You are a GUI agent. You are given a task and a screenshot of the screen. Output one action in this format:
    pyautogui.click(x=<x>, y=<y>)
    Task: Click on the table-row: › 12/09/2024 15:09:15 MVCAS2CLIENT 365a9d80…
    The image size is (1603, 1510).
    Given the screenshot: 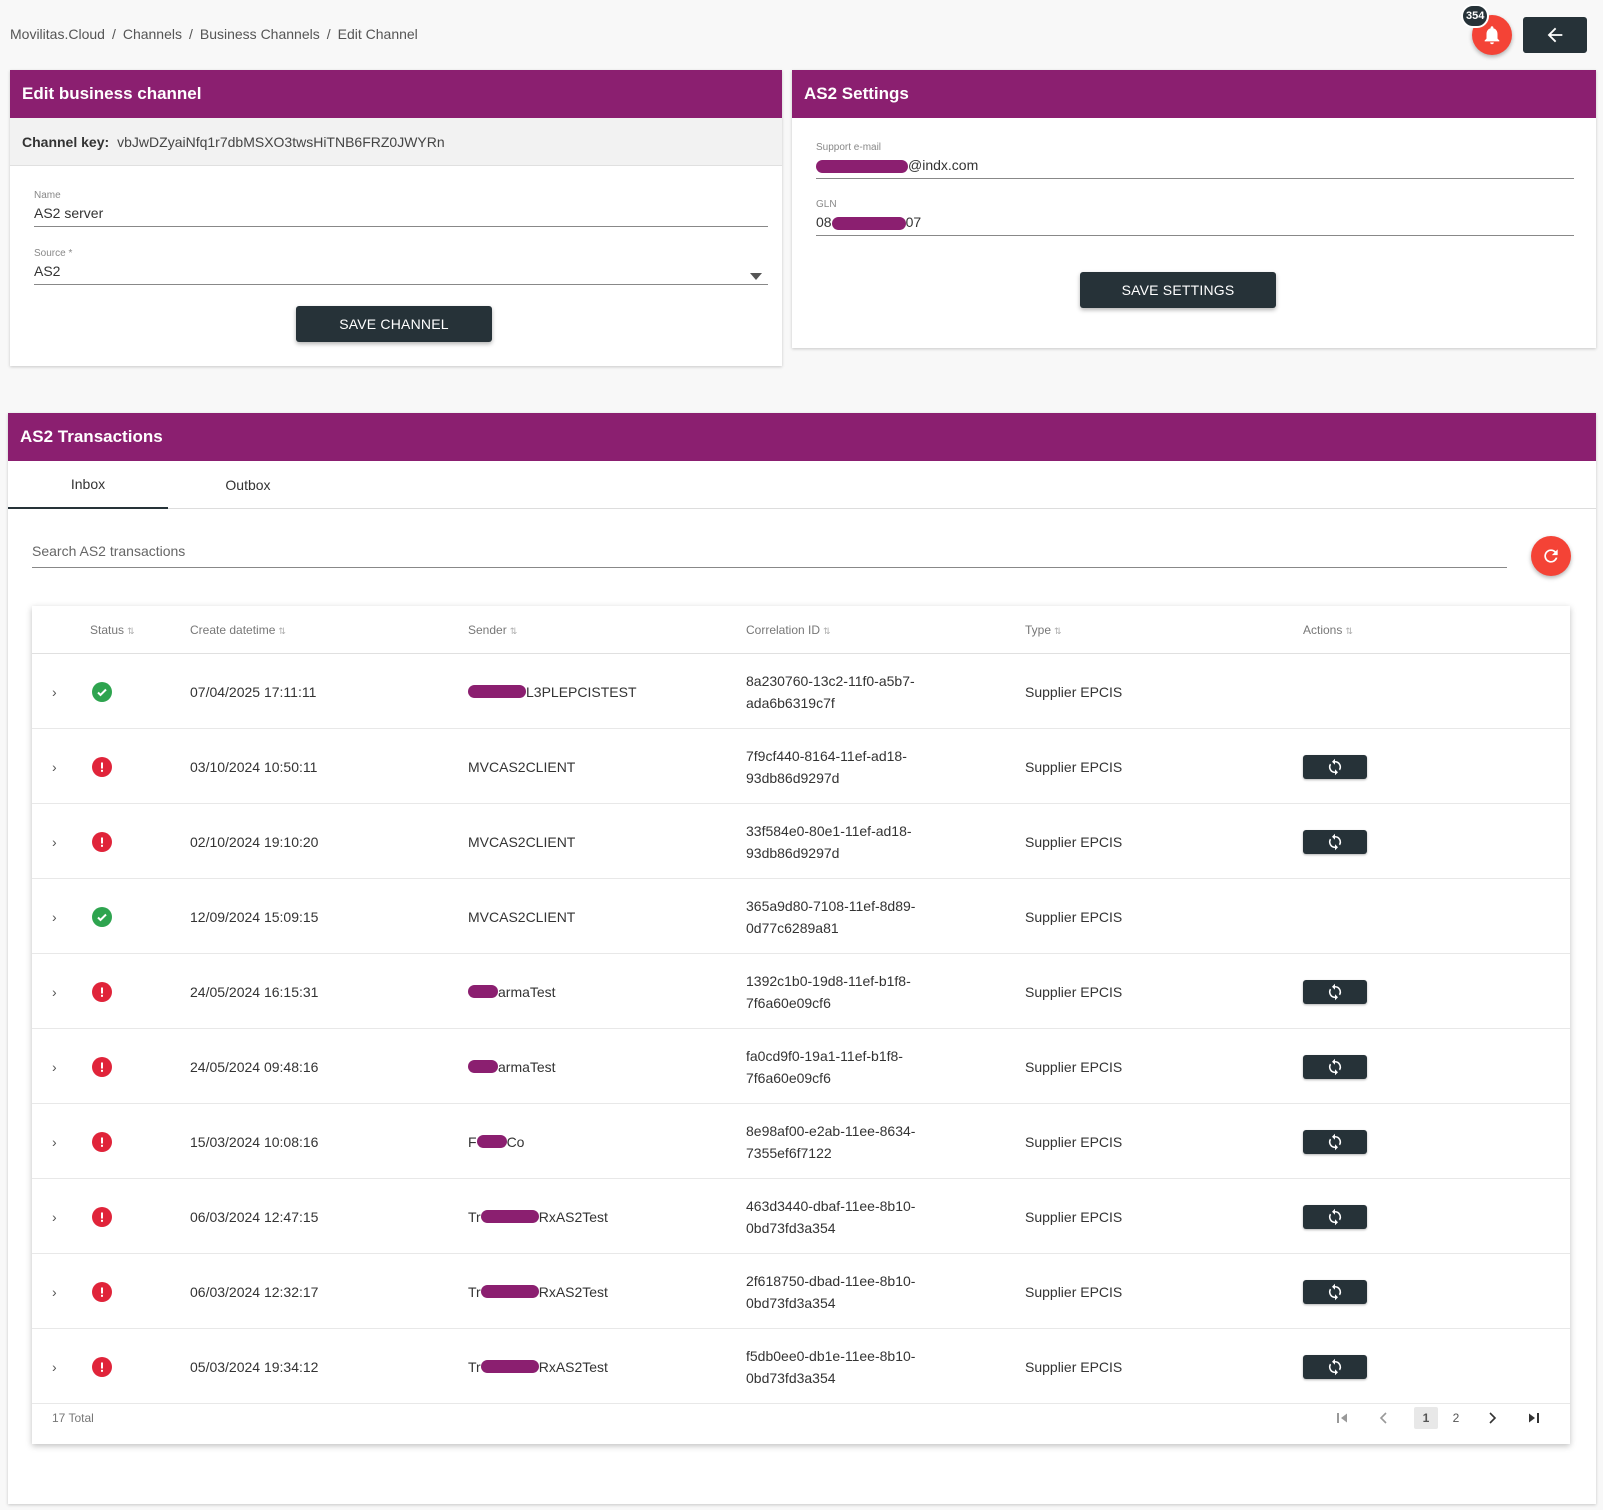 What is the action you would take?
    pyautogui.click(x=801, y=916)
    